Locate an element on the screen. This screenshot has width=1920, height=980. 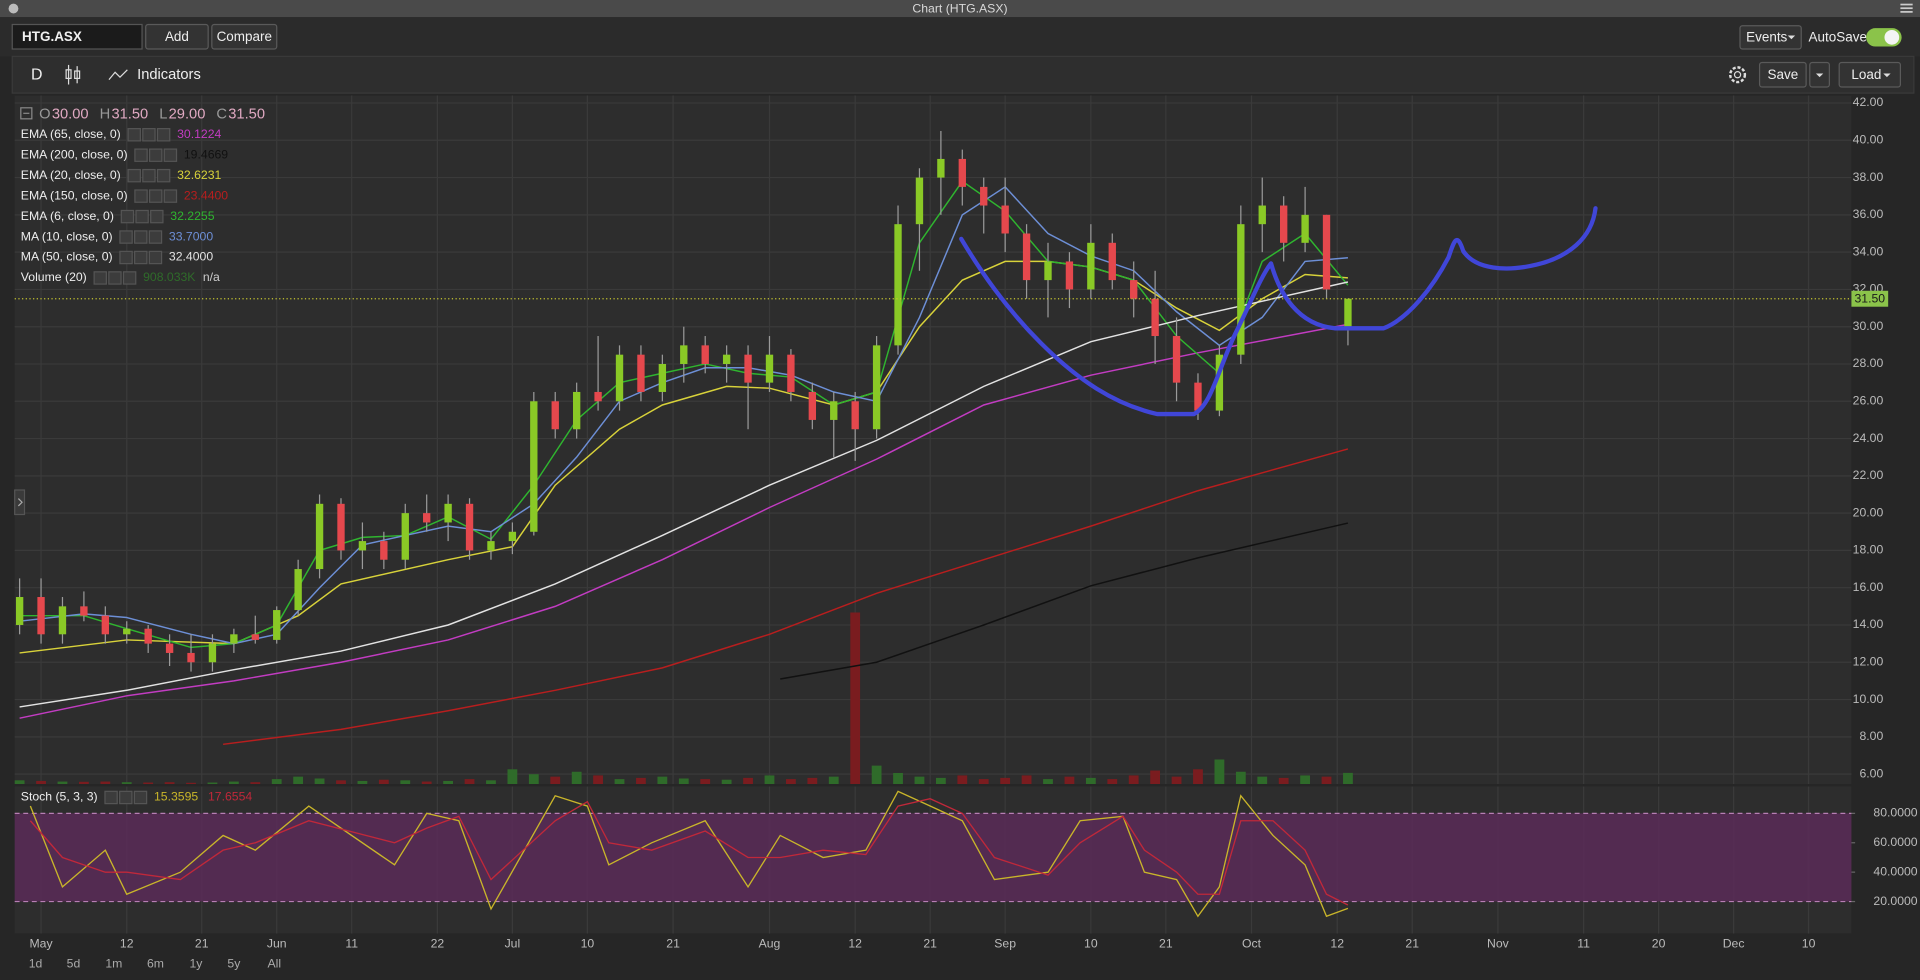
x-tick-label: Jun is located at coordinates (277, 944).